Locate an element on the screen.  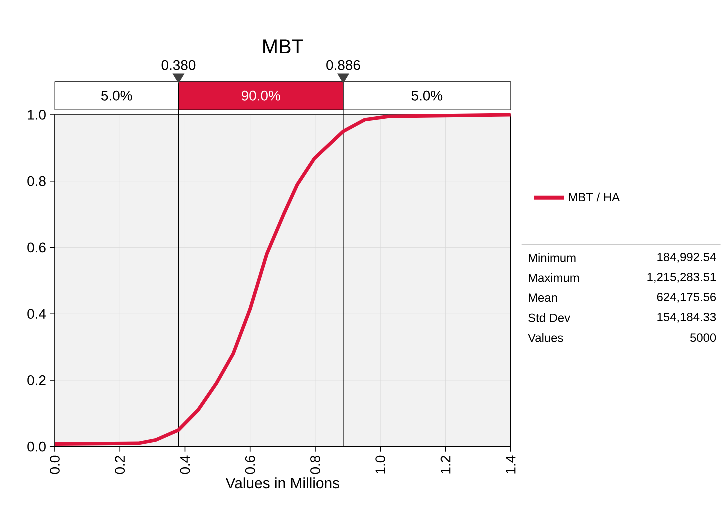
y-tick-label: 0.8 is located at coordinates (37, 181).